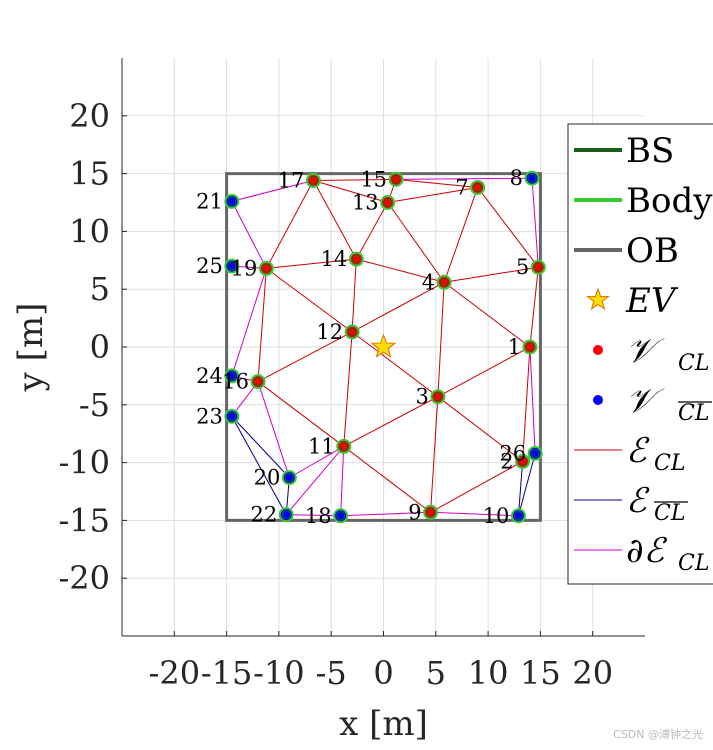  What do you see at coordinates (334, 259) in the screenshot?
I see `node-label-14: 14` at bounding box center [334, 259].